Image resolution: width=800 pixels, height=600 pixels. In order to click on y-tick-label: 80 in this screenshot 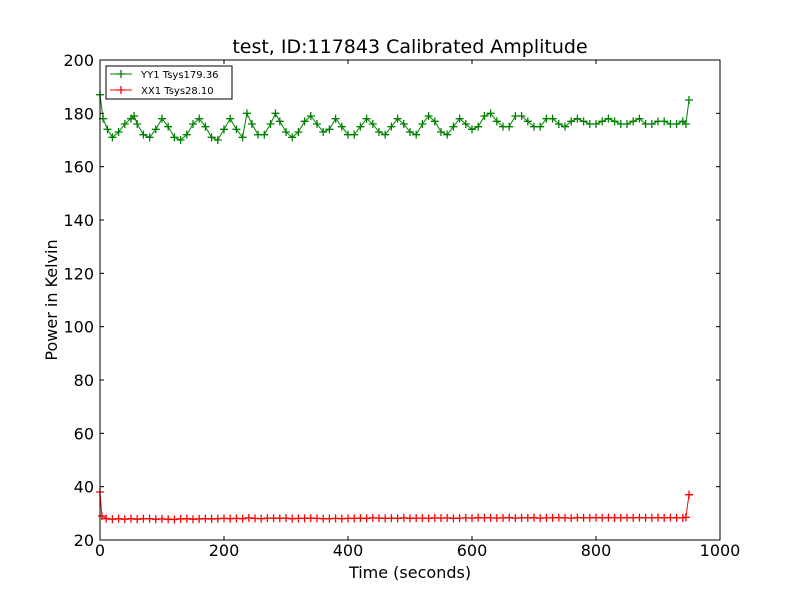, I will do `click(84, 380)`.